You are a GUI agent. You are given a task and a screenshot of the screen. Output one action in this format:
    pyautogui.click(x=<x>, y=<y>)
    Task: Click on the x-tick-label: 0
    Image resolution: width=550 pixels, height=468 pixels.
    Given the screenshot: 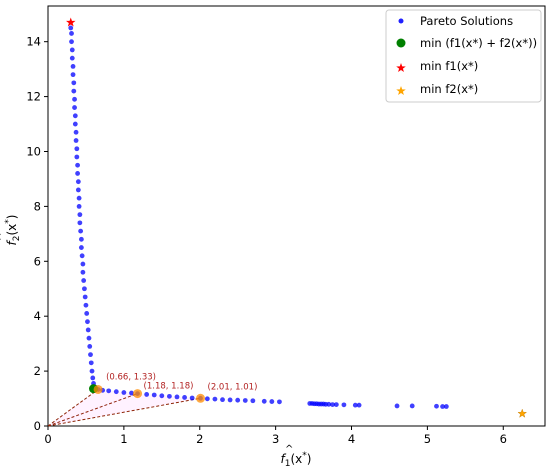 What is the action you would take?
    pyautogui.click(x=47, y=439)
    